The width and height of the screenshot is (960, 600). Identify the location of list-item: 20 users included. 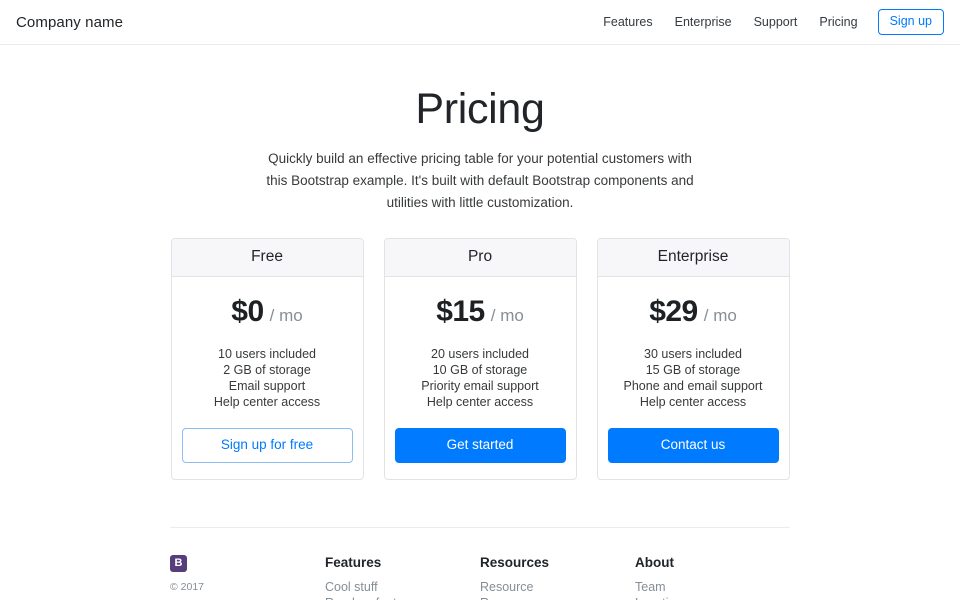
(480, 354).